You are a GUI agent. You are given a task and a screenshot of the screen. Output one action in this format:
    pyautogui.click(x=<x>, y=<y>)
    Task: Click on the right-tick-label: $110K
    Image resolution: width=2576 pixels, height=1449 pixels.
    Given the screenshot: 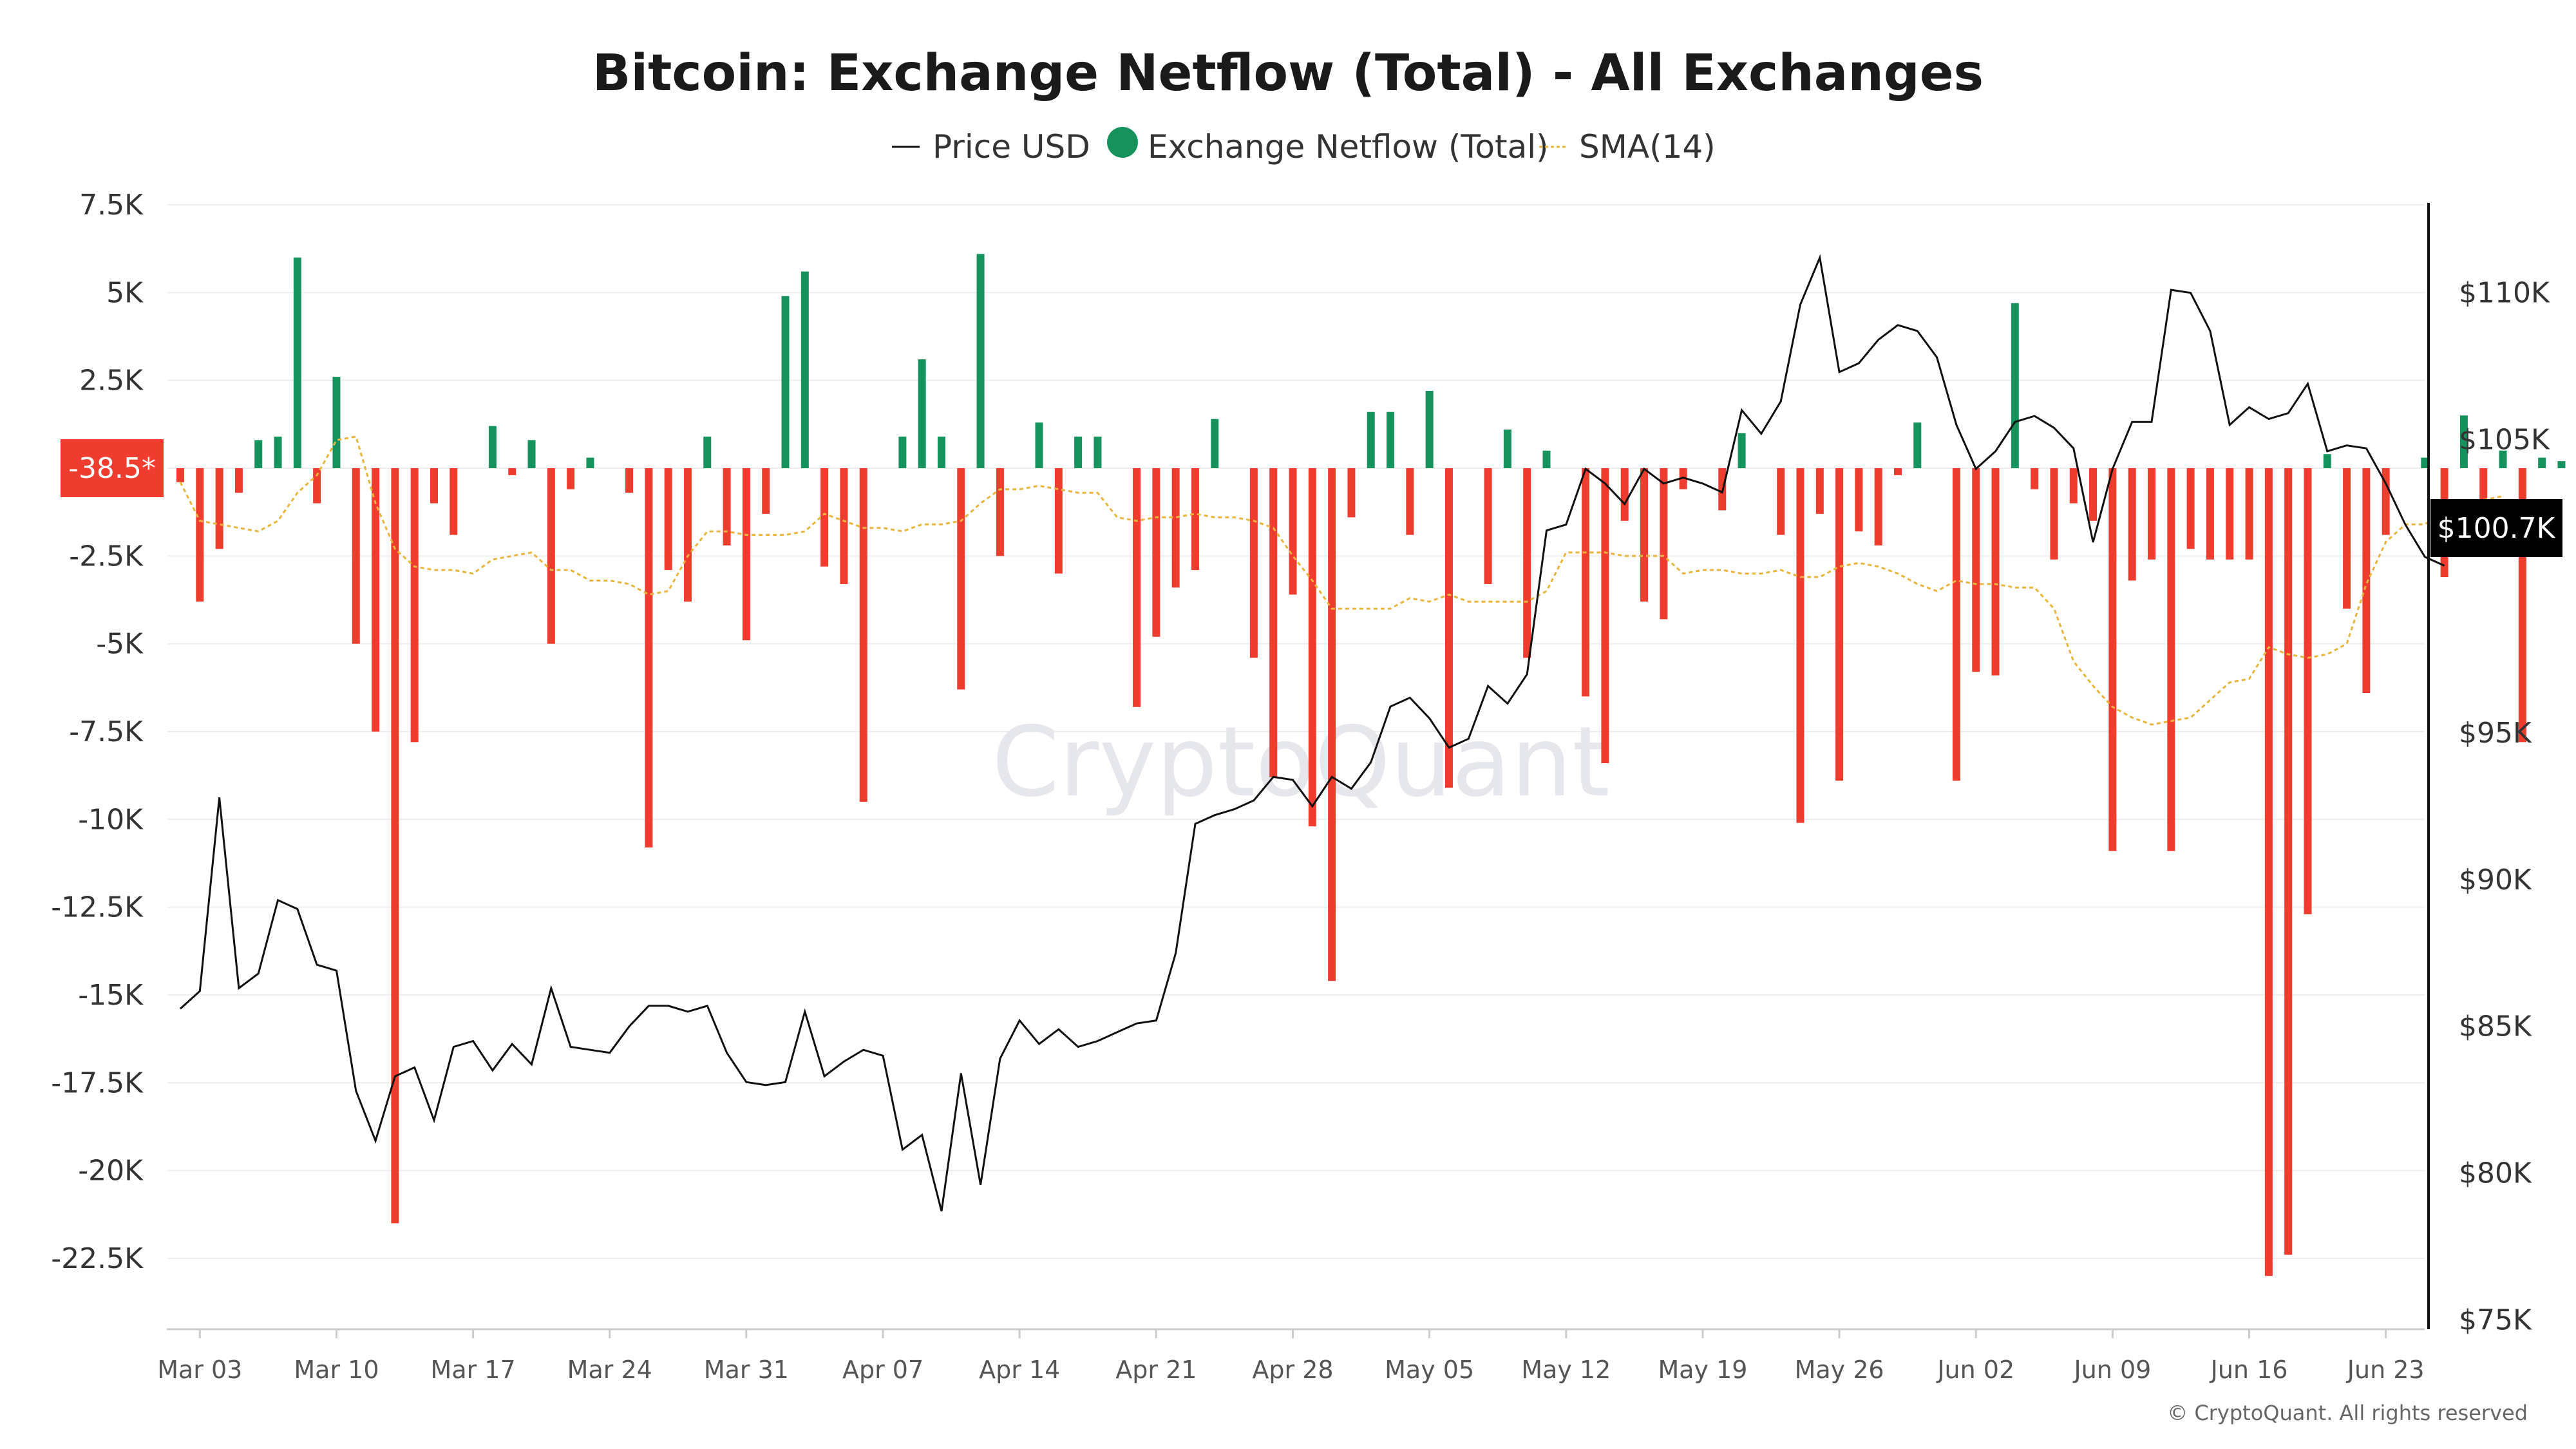 What is the action you would take?
    pyautogui.click(x=2504, y=293)
    